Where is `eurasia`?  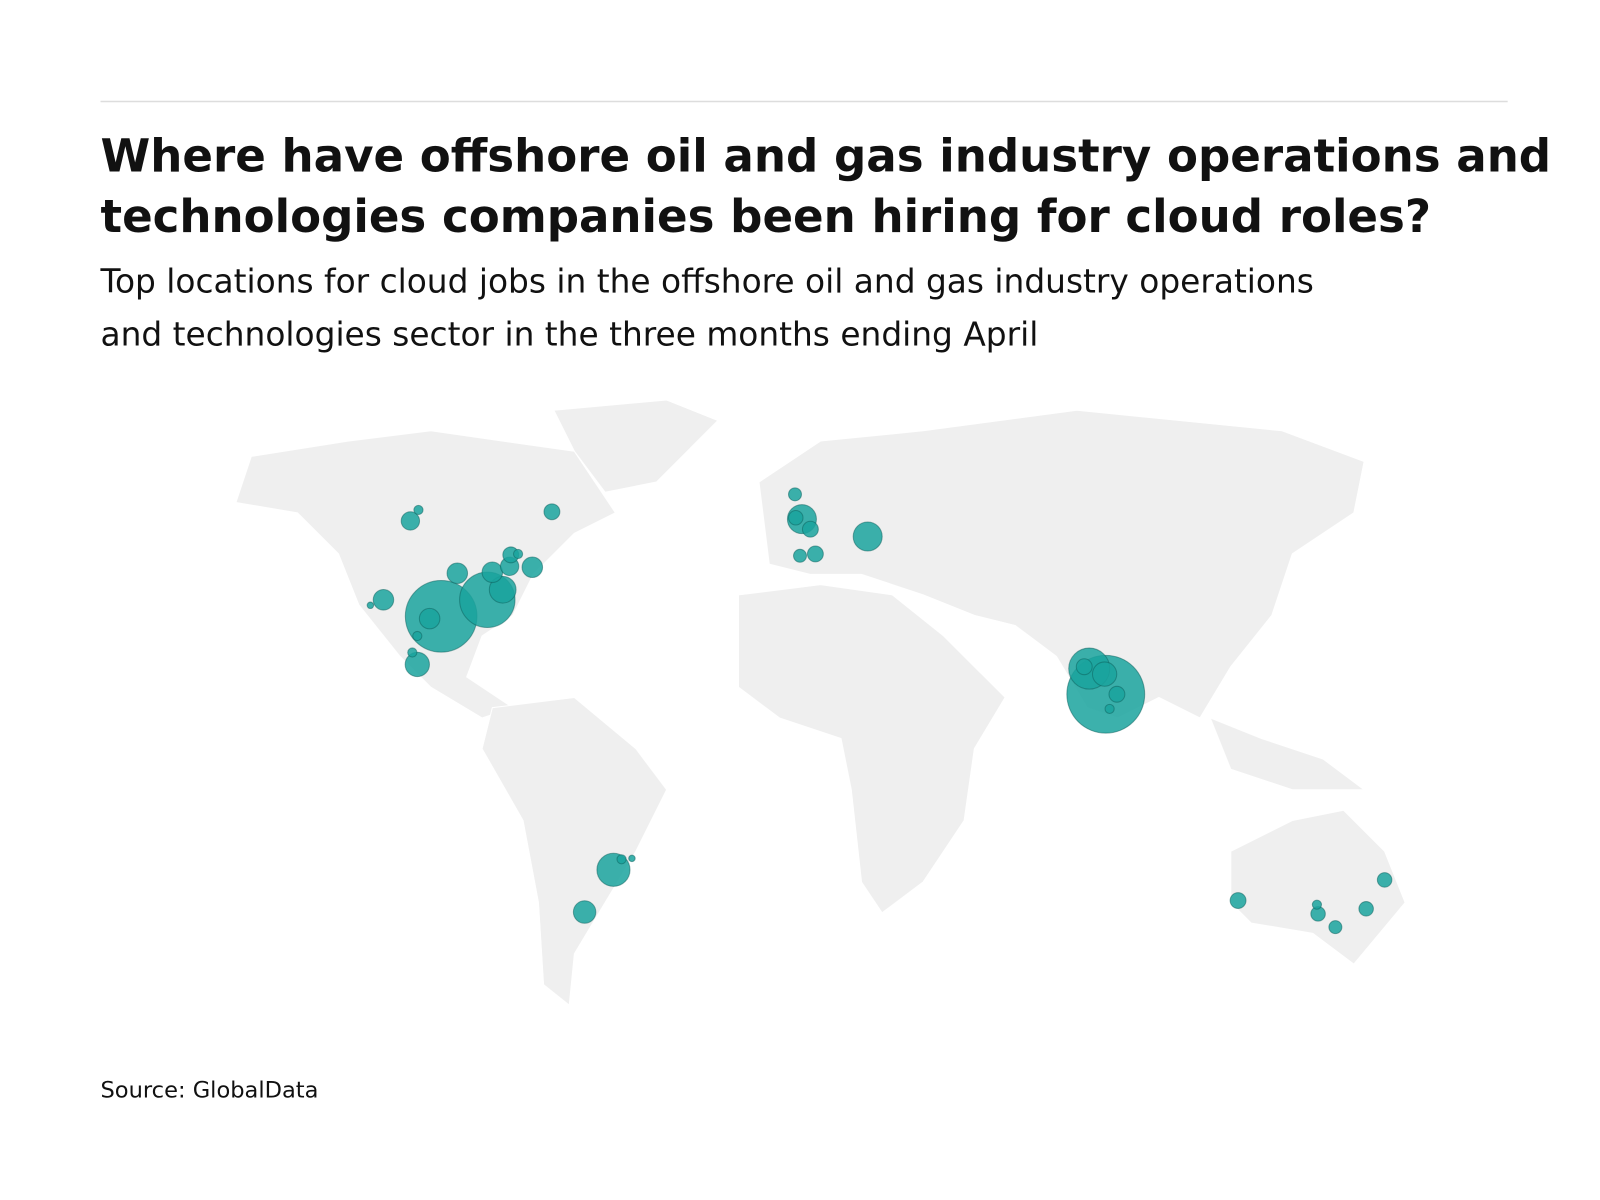
eurasia is located at coordinates (1061, 564).